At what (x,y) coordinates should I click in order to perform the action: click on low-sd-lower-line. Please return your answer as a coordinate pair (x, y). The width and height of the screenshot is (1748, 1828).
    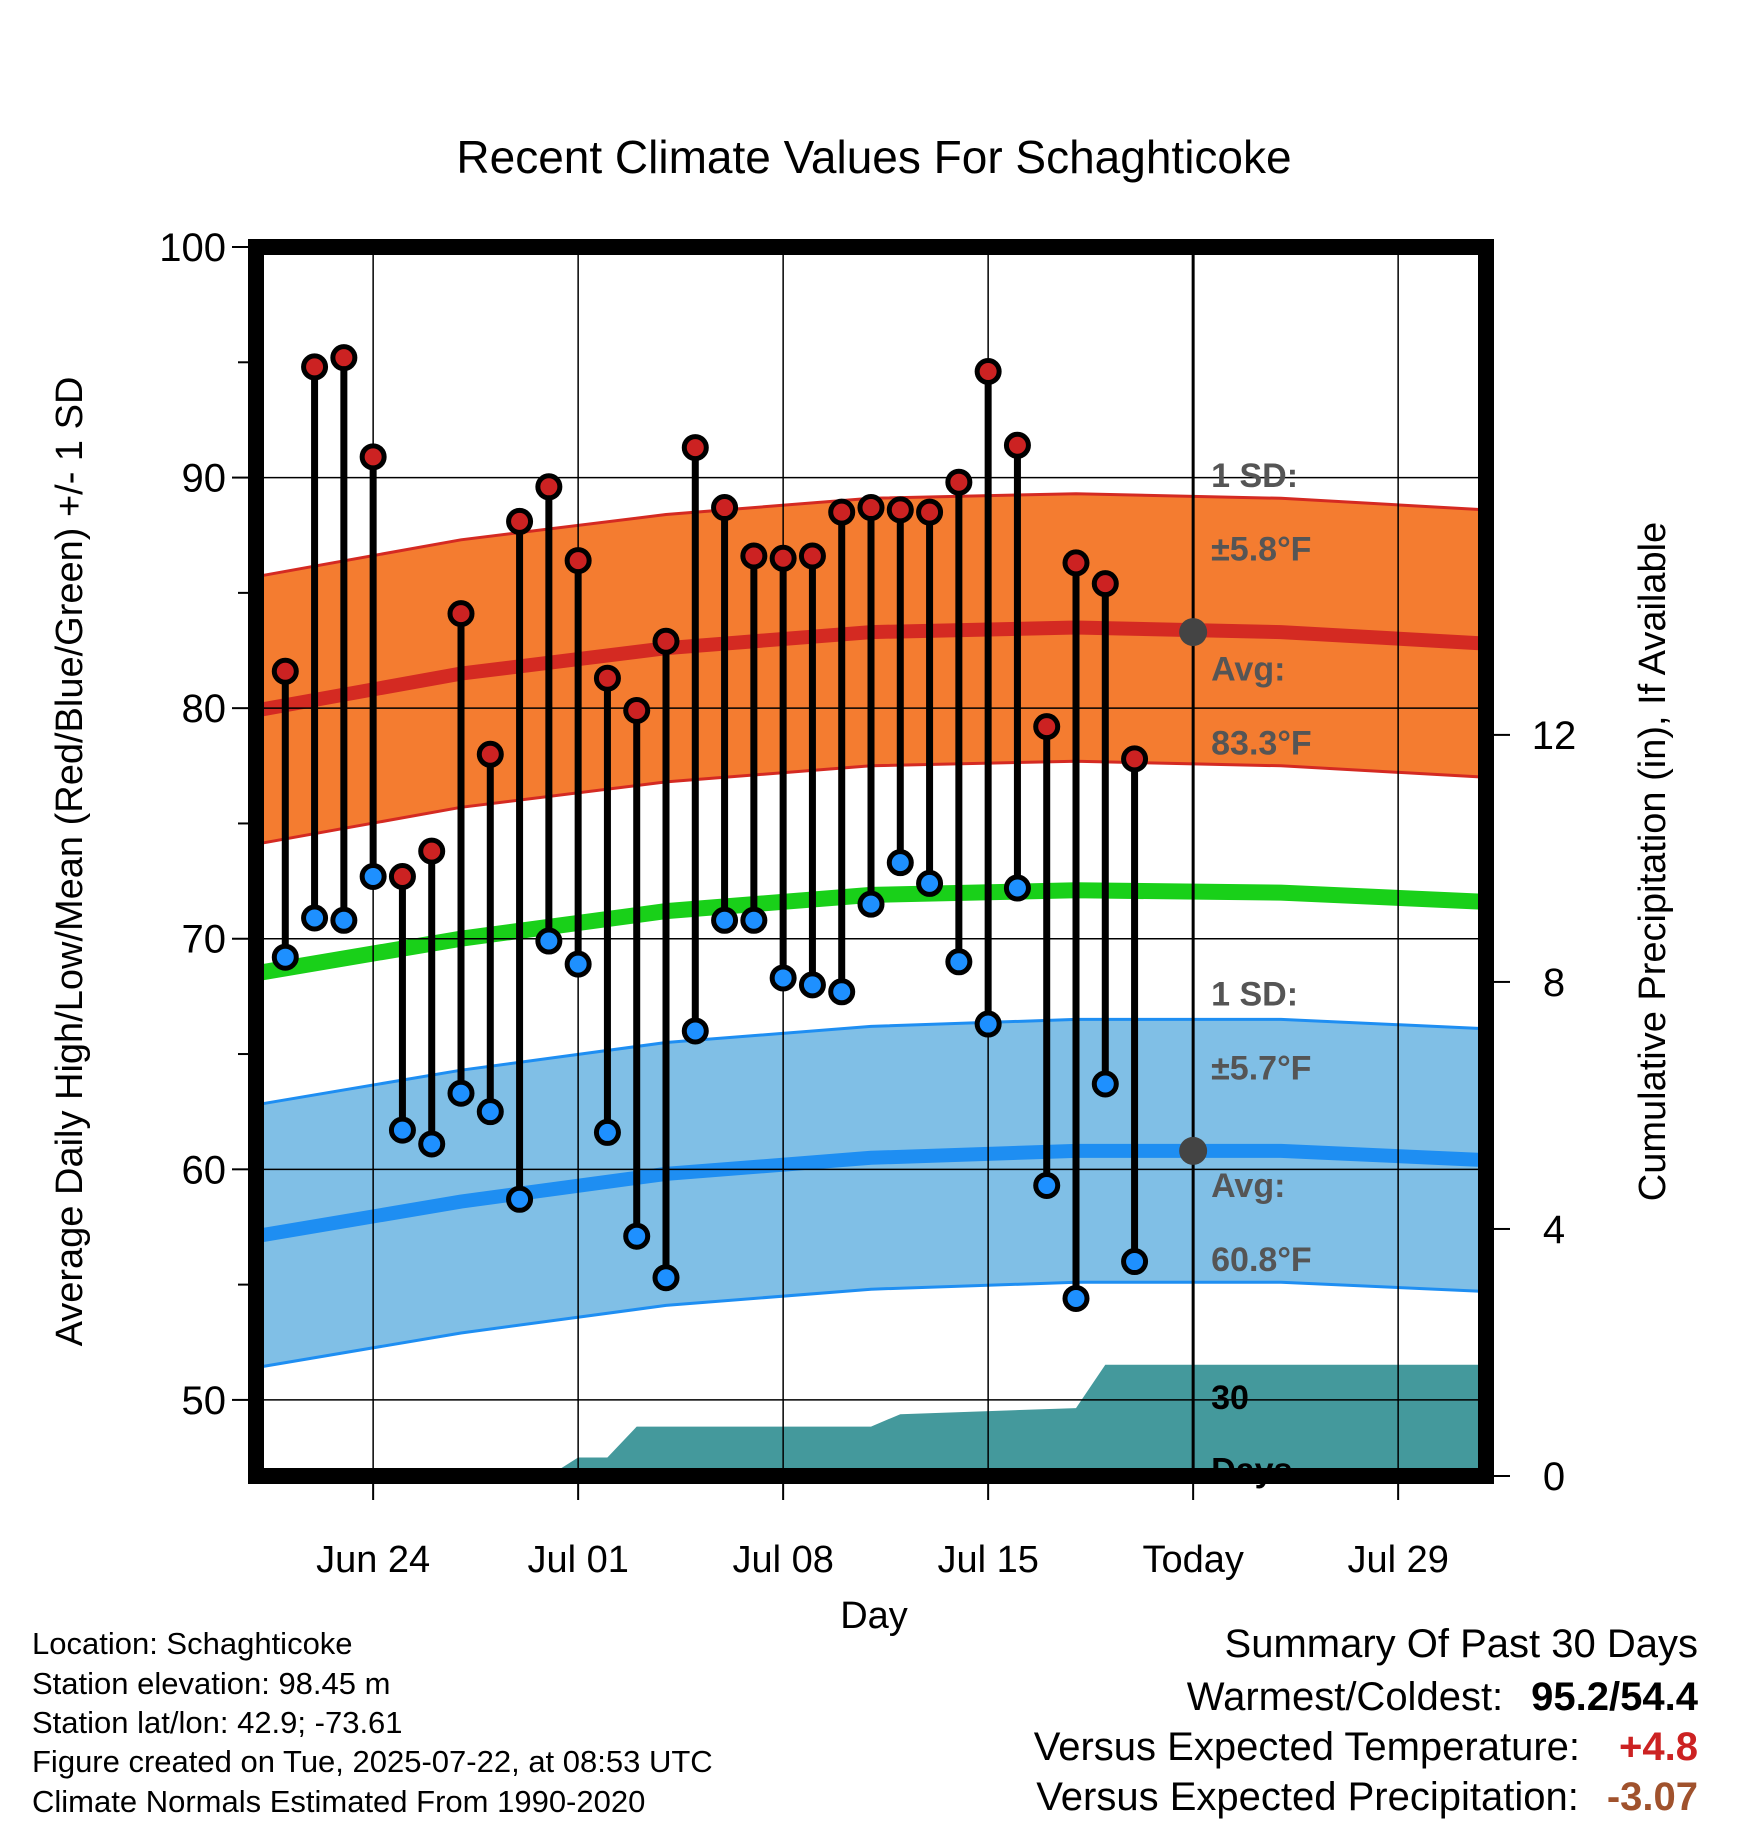
    Looking at the image, I should click on (871, 1325).